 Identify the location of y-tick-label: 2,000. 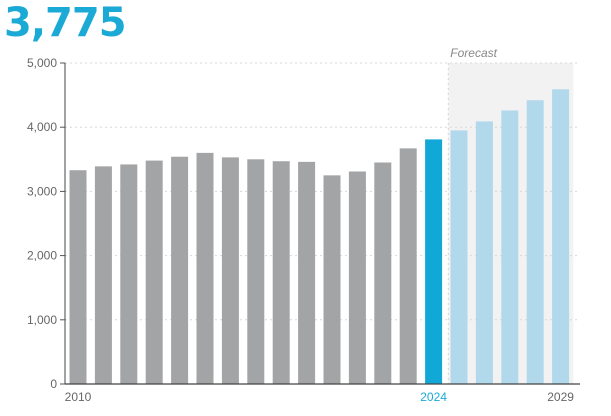
(42, 256).